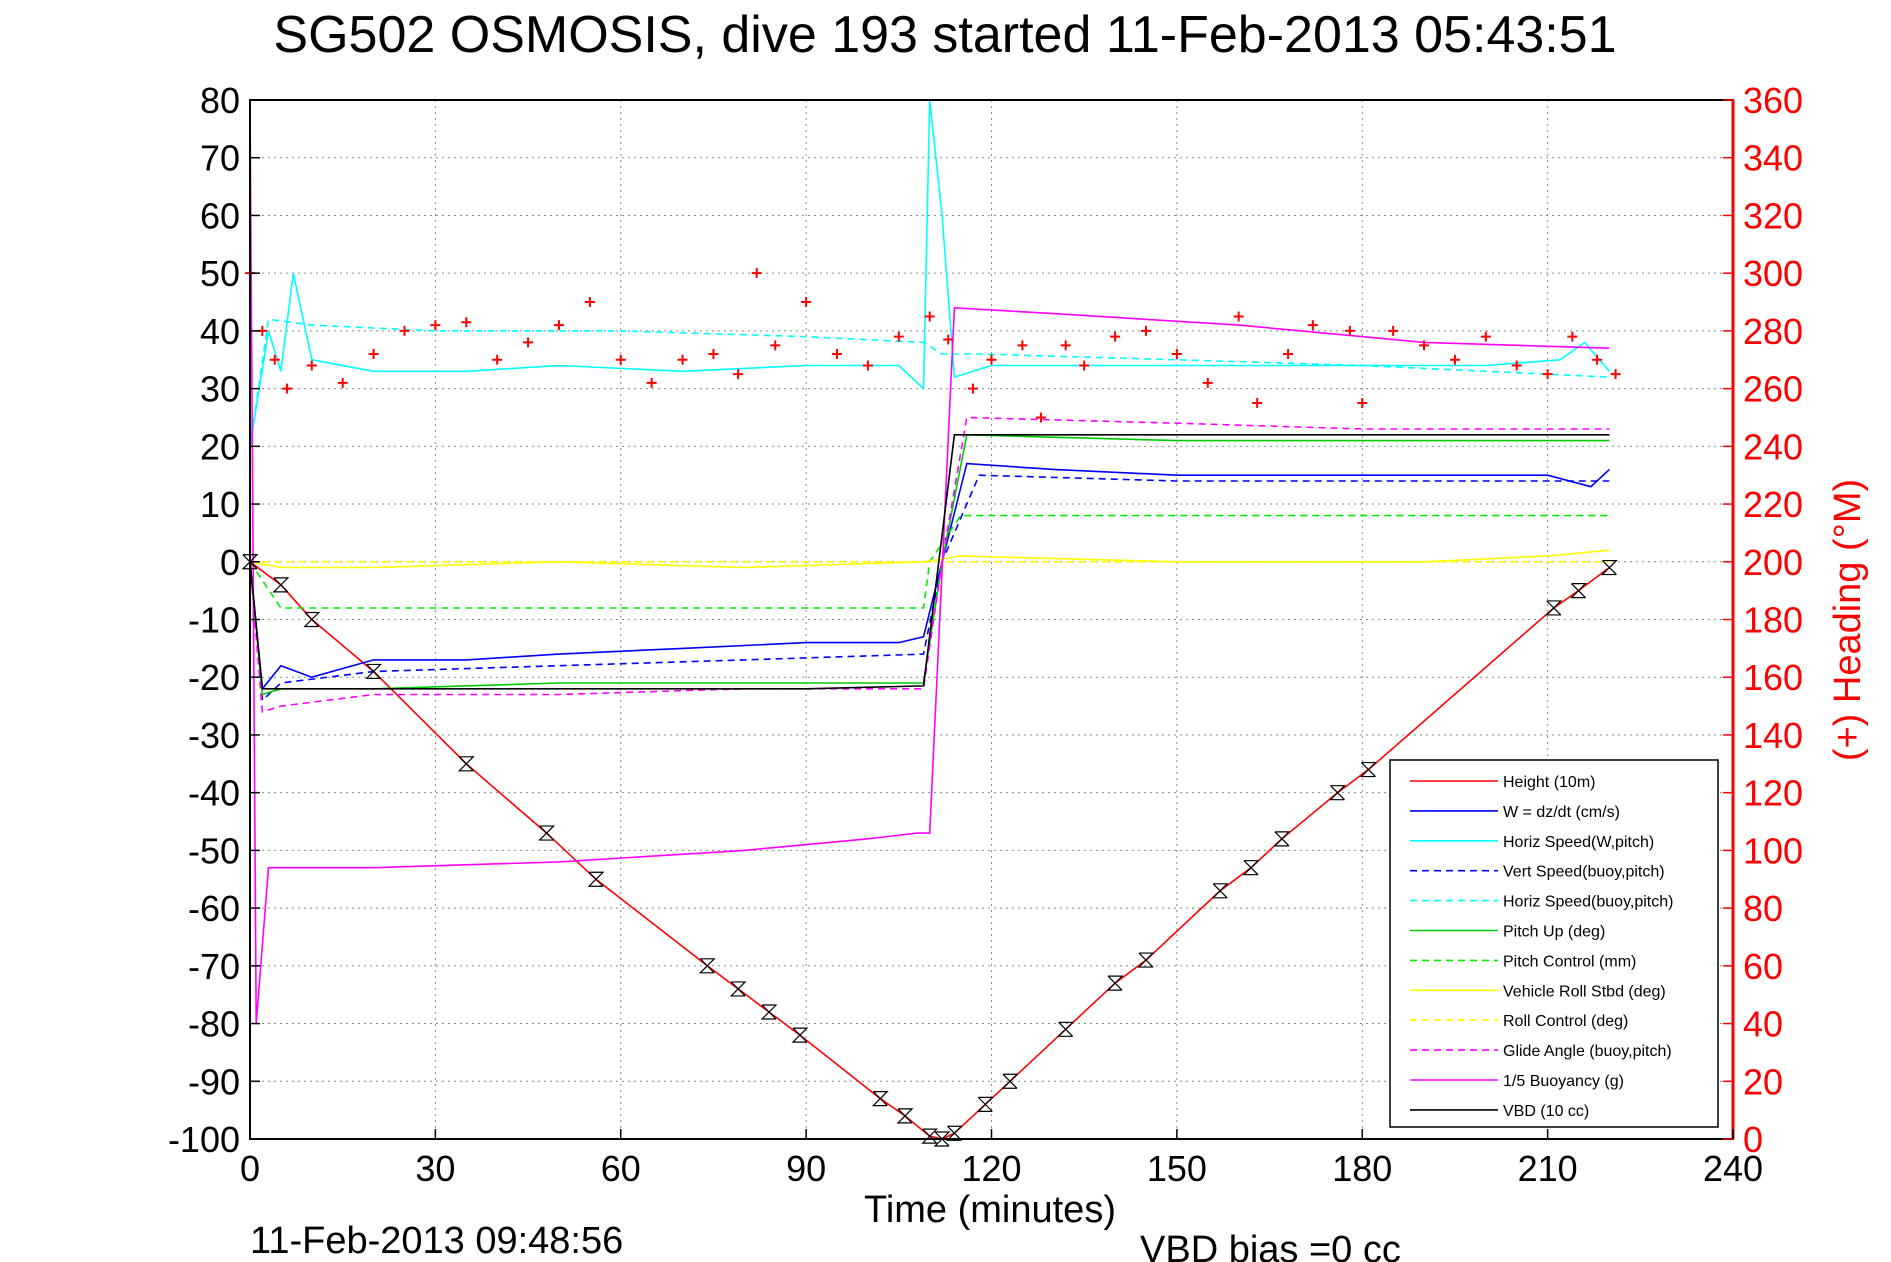 This screenshot has width=1891, height=1262. I want to click on series-11-line, so click(929, 561).